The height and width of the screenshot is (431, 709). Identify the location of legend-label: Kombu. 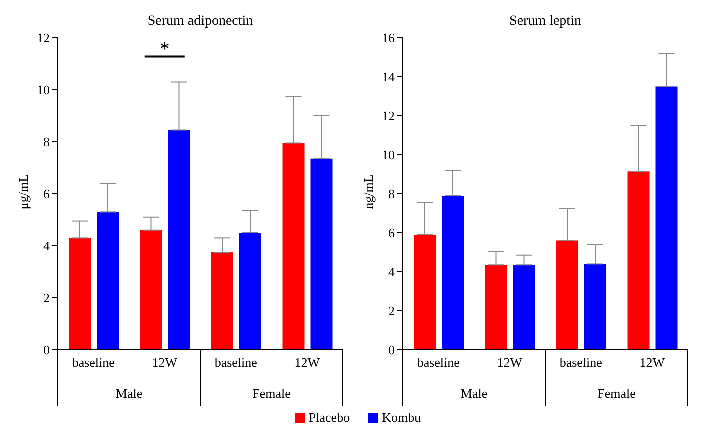
(401, 418).